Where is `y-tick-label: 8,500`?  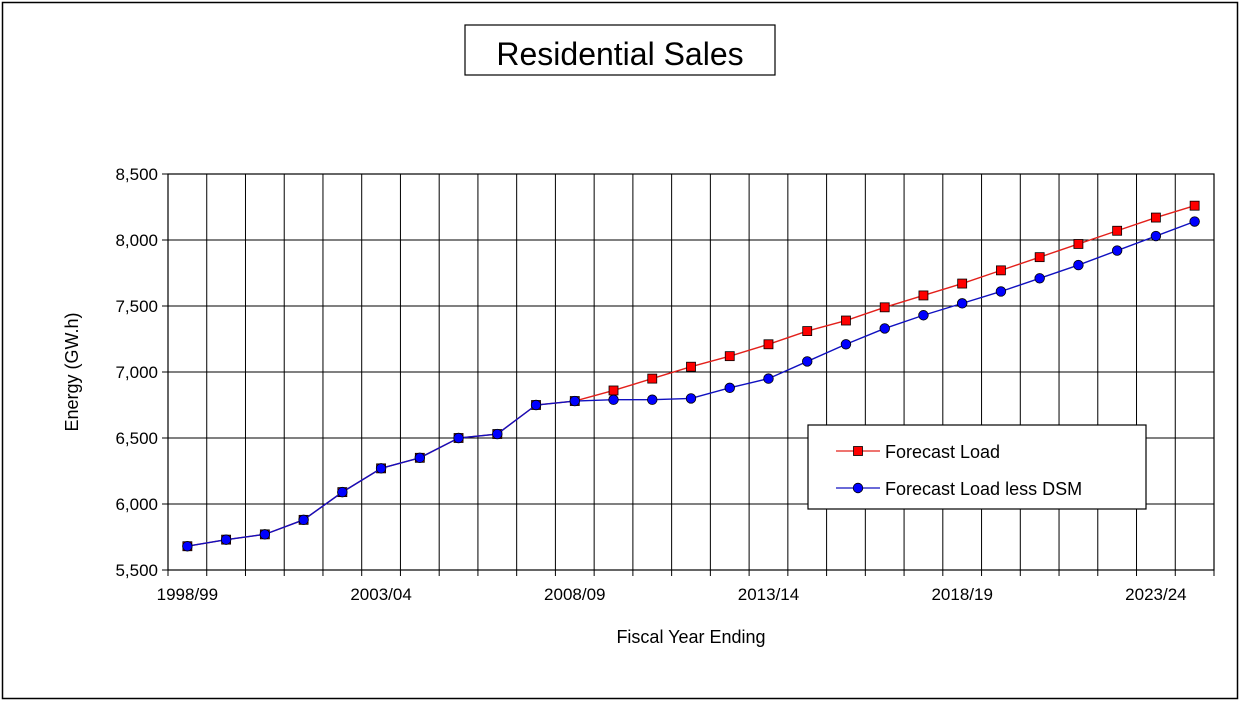
y-tick-label: 8,500 is located at coordinates (136, 174).